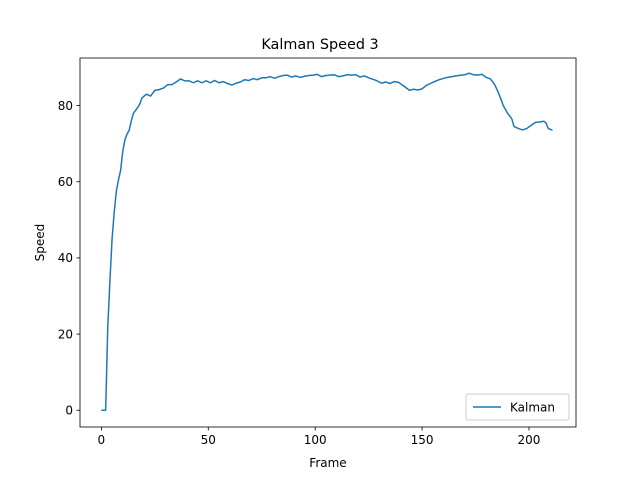  I want to click on legend: Kalman, so click(517, 407).